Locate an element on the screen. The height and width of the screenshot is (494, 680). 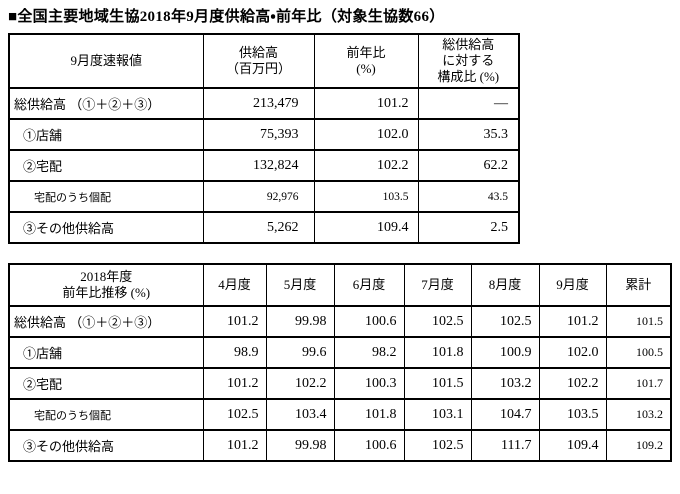
april-value: 98.9 is located at coordinates (234, 352).